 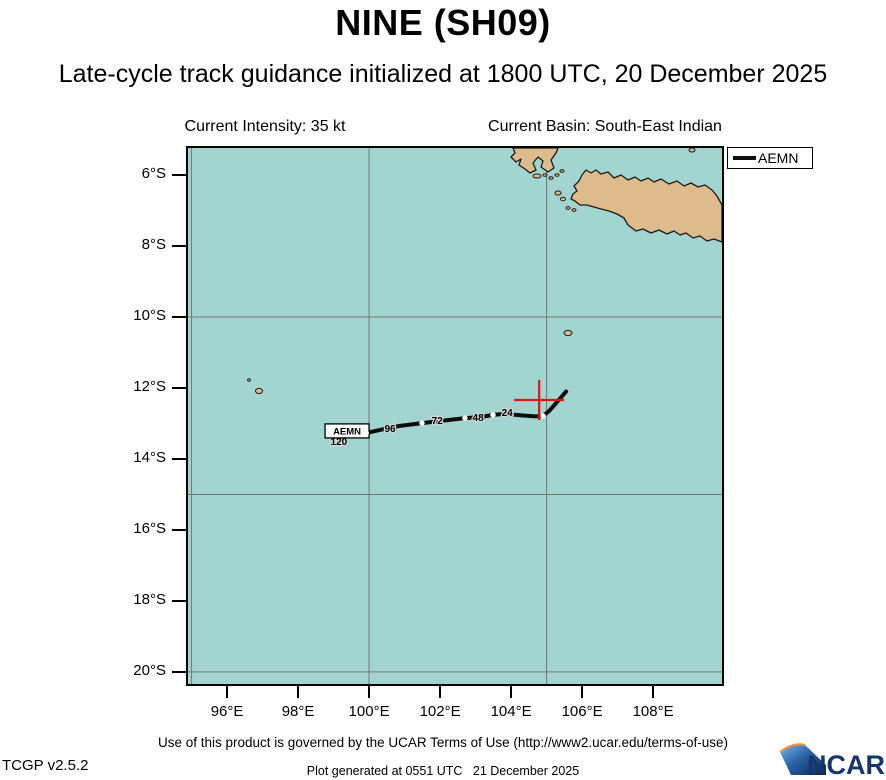 What do you see at coordinates (149, 457) in the screenshot?
I see `y-axis-tick-label: 14°S` at bounding box center [149, 457].